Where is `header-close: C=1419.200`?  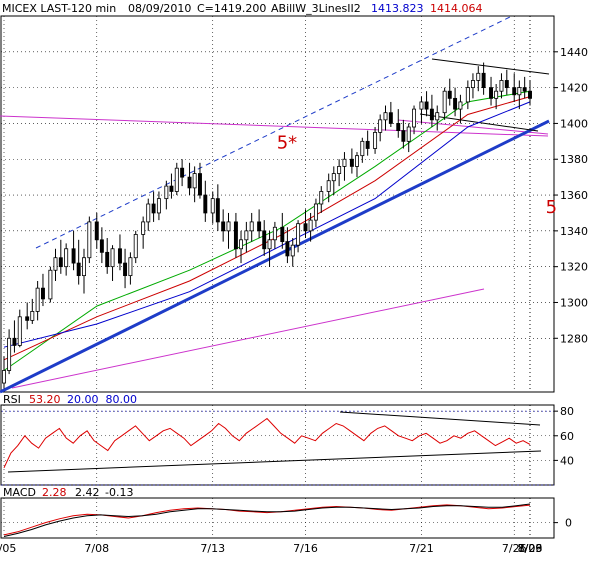
header-close: C=1419.200 is located at coordinates (231, 8).